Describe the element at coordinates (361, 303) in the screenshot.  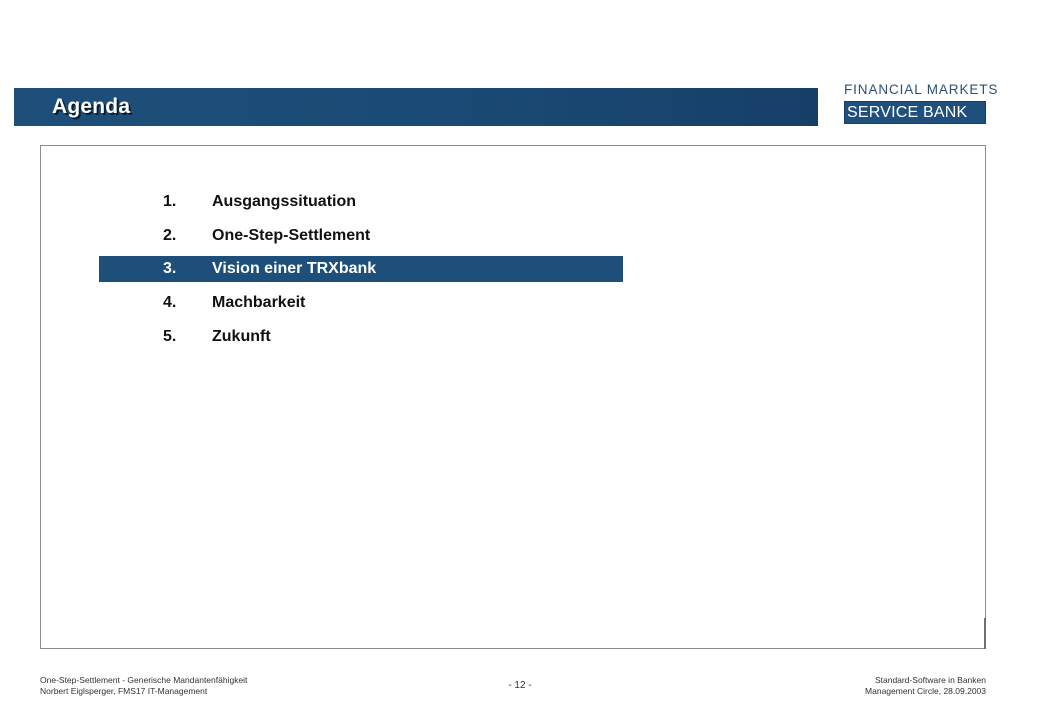
I see `agenda-item-4: 4. Machbarkeit` at that location.